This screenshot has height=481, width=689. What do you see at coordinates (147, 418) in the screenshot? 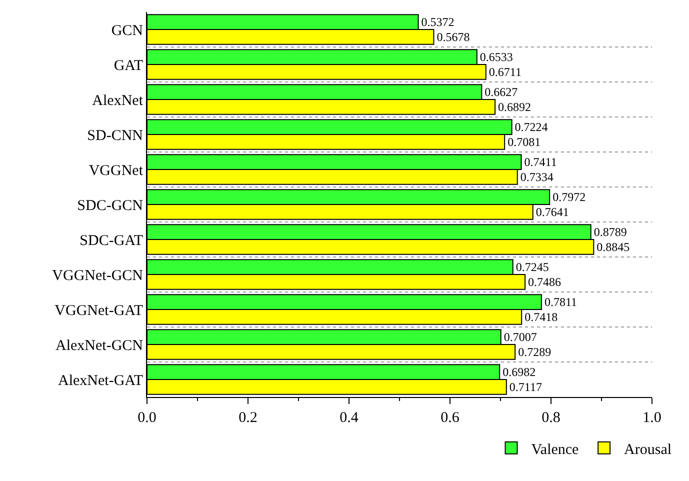
I see `x-tick-label: 0.0` at bounding box center [147, 418].